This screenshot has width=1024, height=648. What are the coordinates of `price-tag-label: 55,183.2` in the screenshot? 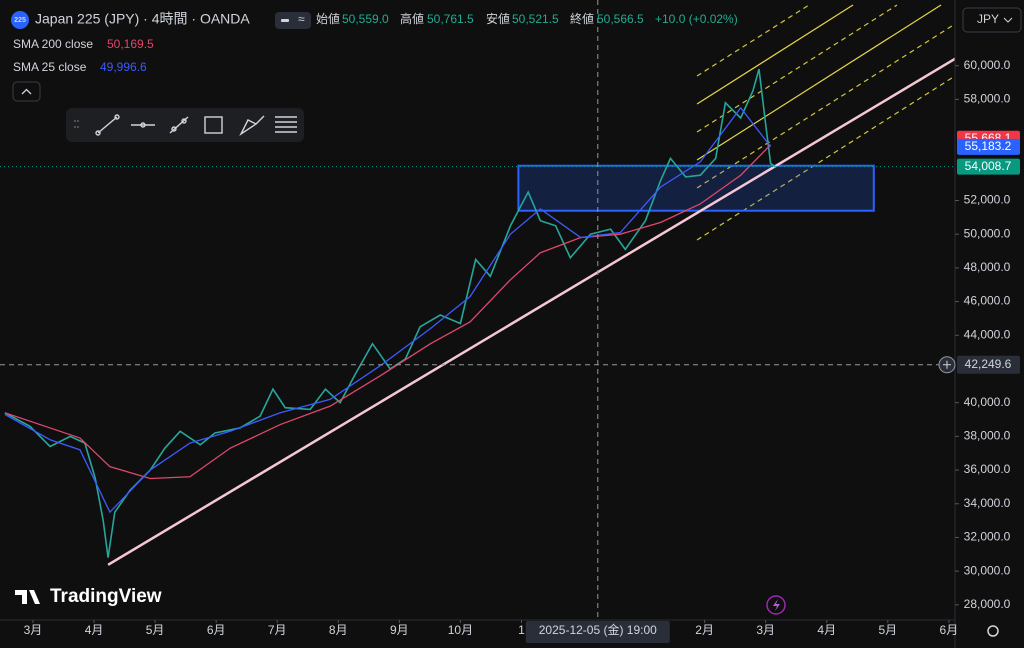 It's located at (988, 146).